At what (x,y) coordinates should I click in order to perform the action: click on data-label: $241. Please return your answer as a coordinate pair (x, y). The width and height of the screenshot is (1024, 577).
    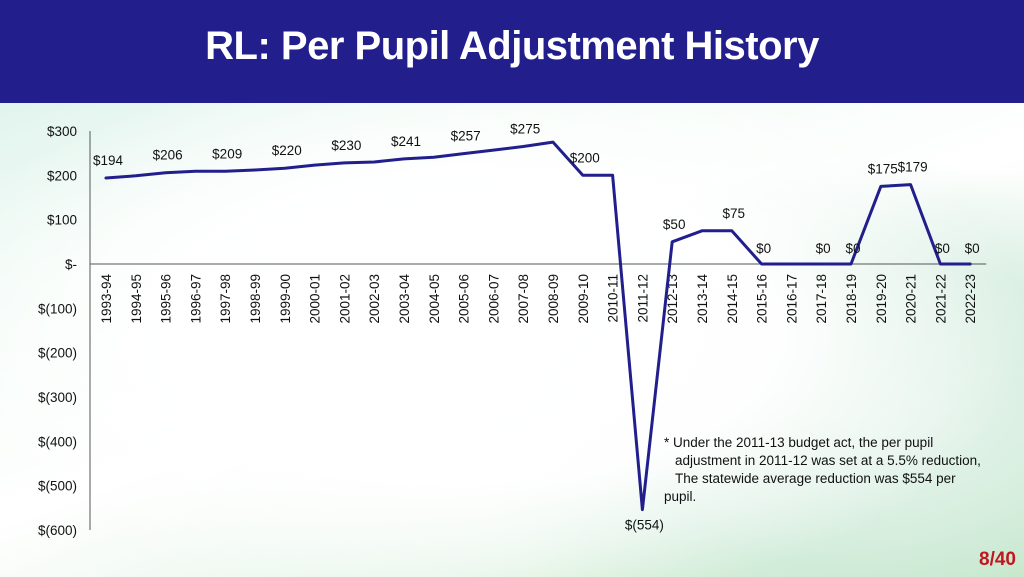
    Looking at the image, I should click on (406, 141).